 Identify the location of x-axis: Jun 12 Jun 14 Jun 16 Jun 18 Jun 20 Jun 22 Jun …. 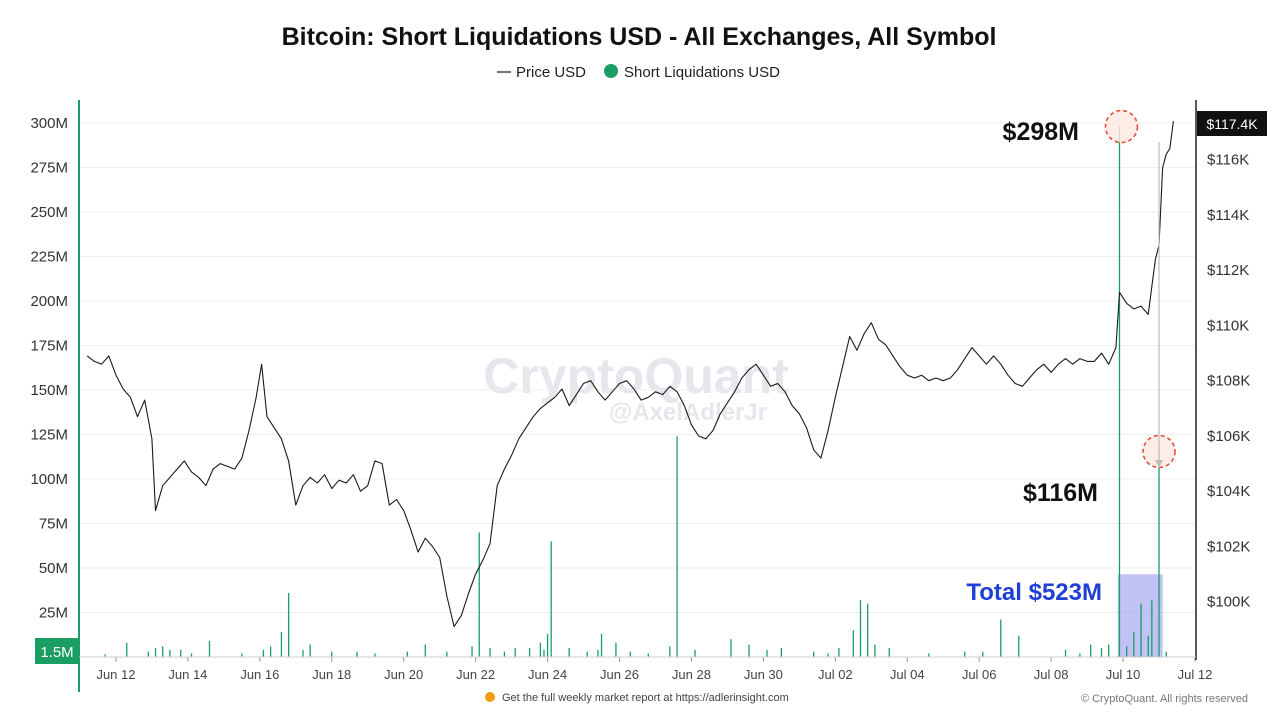
(654, 669).